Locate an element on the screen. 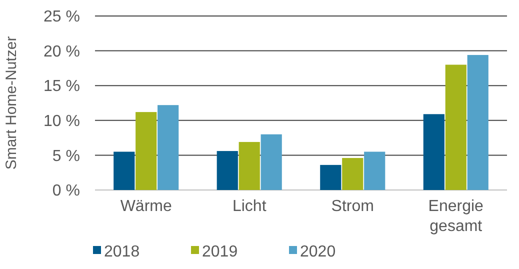  y-tick-label: 25 % is located at coordinates (62, 17).